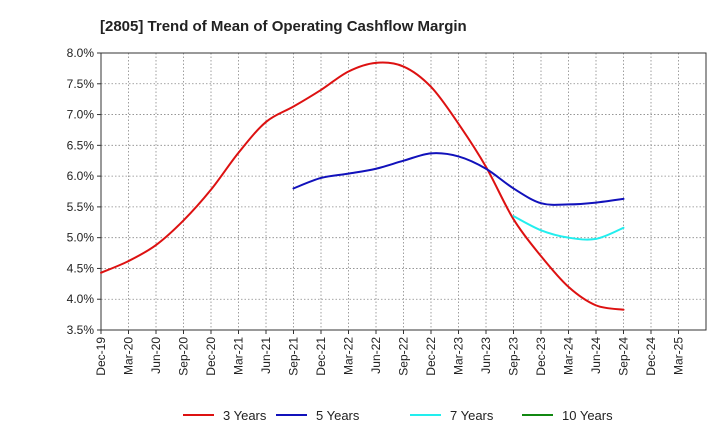  Describe the element at coordinates (156, 355) in the screenshot. I see `x-tick-label: Jun-20` at that location.